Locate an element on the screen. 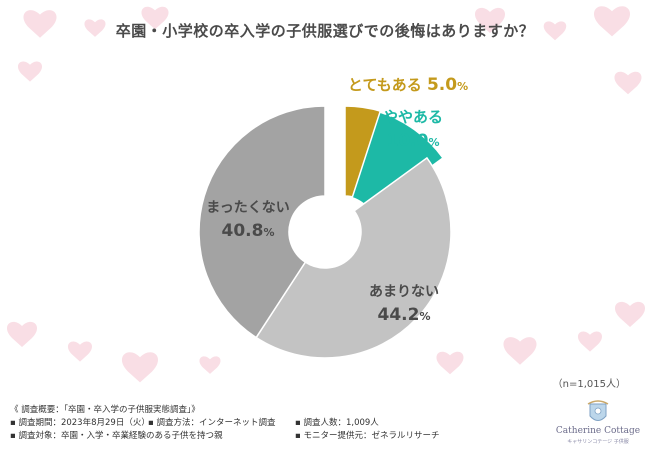 The width and height of the screenshot is (650, 450). slice-label-2: ややある is located at coordinates (413, 117).